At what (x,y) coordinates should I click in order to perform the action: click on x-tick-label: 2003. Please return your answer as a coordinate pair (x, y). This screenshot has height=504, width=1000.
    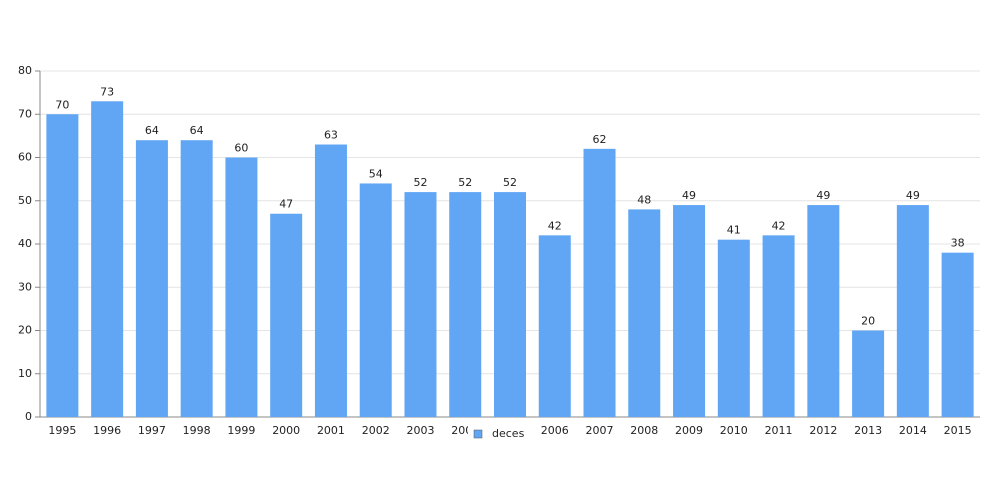
    Looking at the image, I should click on (420, 430).